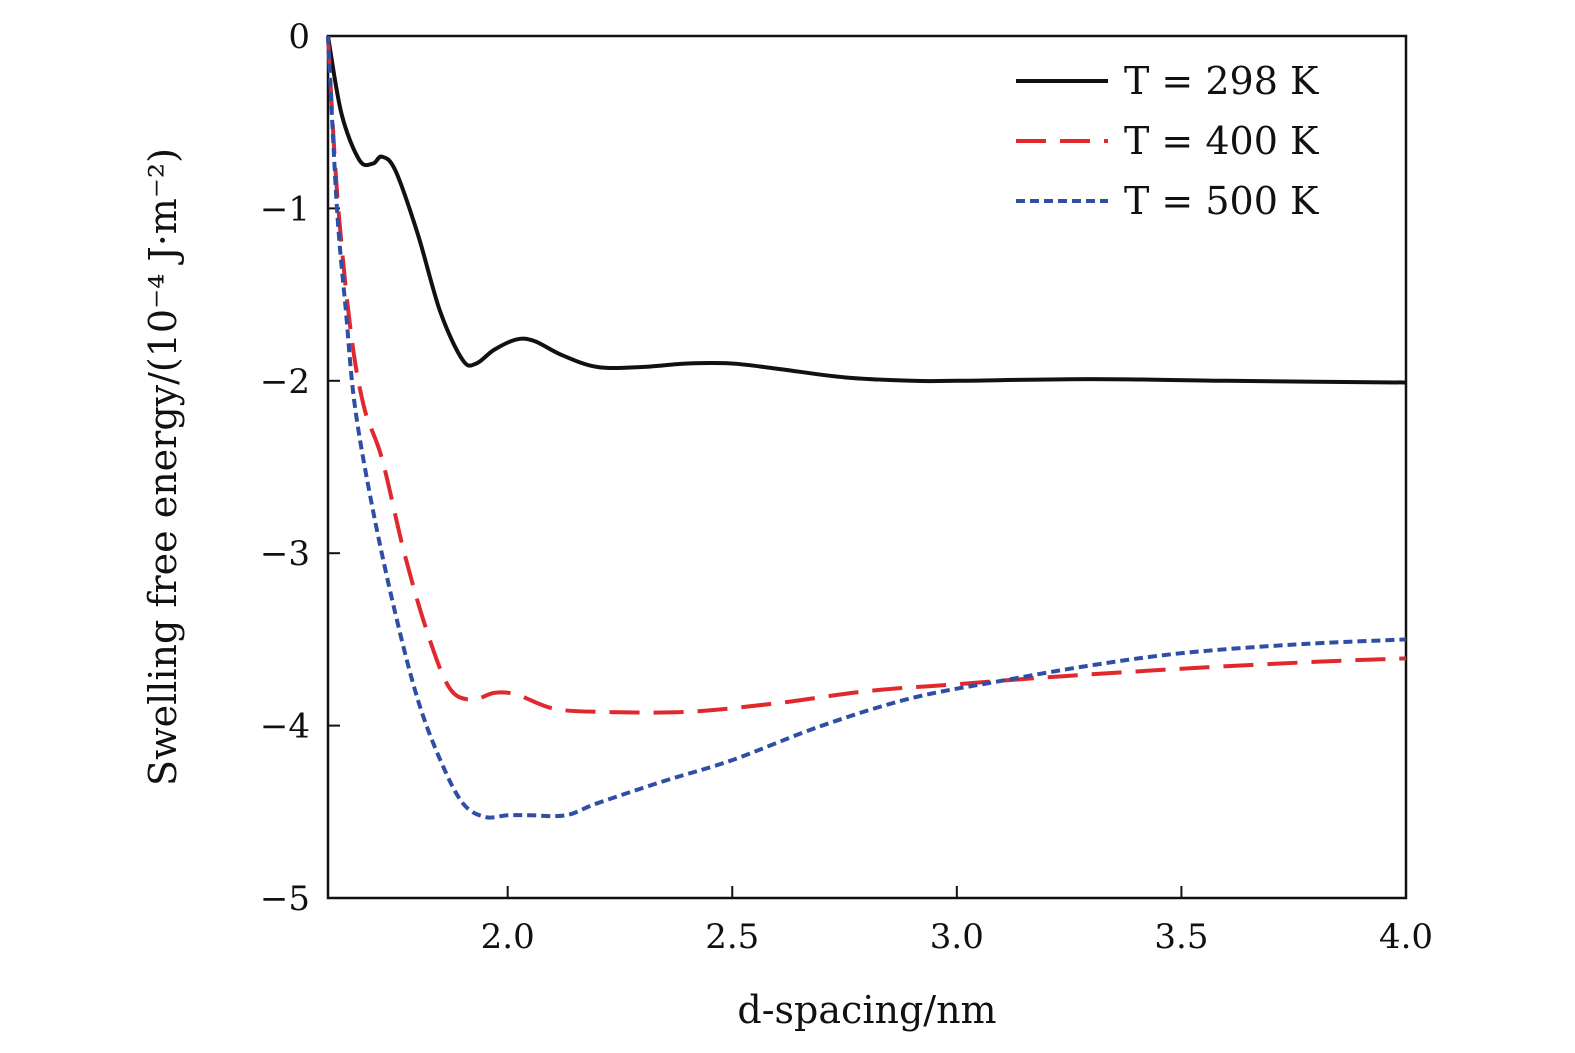 The width and height of the screenshot is (1575, 1053). What do you see at coordinates (1221, 81) in the screenshot?
I see `legend-label-1: T = 298 K` at bounding box center [1221, 81].